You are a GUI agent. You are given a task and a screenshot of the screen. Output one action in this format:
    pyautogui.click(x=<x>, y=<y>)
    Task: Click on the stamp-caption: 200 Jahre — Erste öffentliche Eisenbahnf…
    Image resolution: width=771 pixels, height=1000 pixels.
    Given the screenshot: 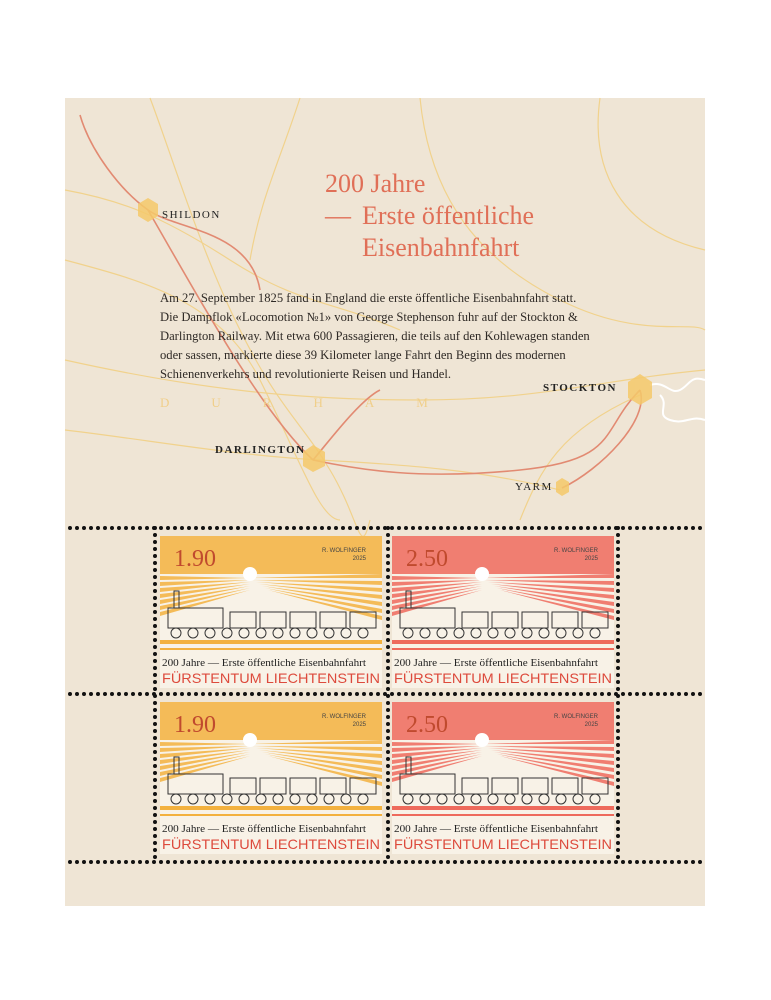 What is the action you would take?
    pyautogui.click(x=496, y=663)
    